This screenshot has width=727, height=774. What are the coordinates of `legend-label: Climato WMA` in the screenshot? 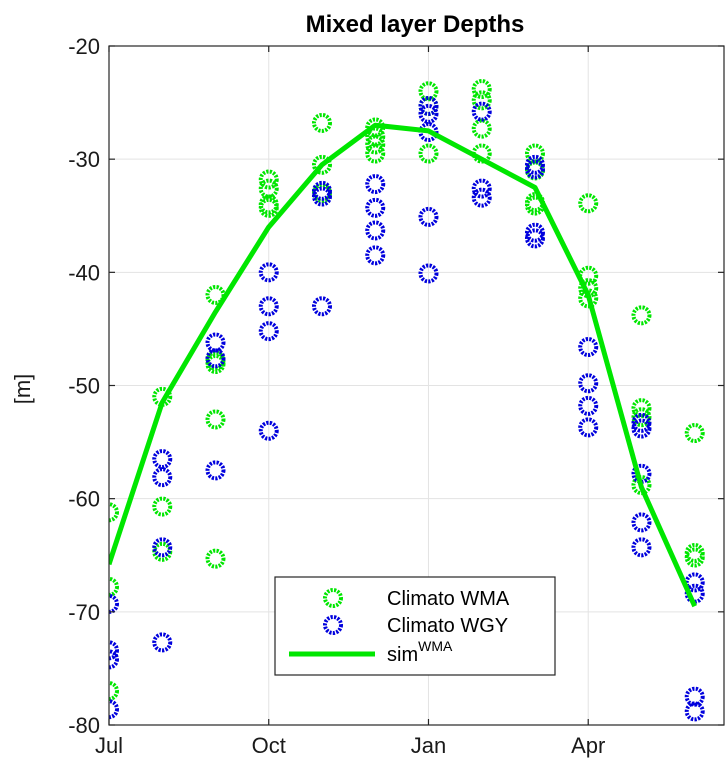 It's located at (448, 599).